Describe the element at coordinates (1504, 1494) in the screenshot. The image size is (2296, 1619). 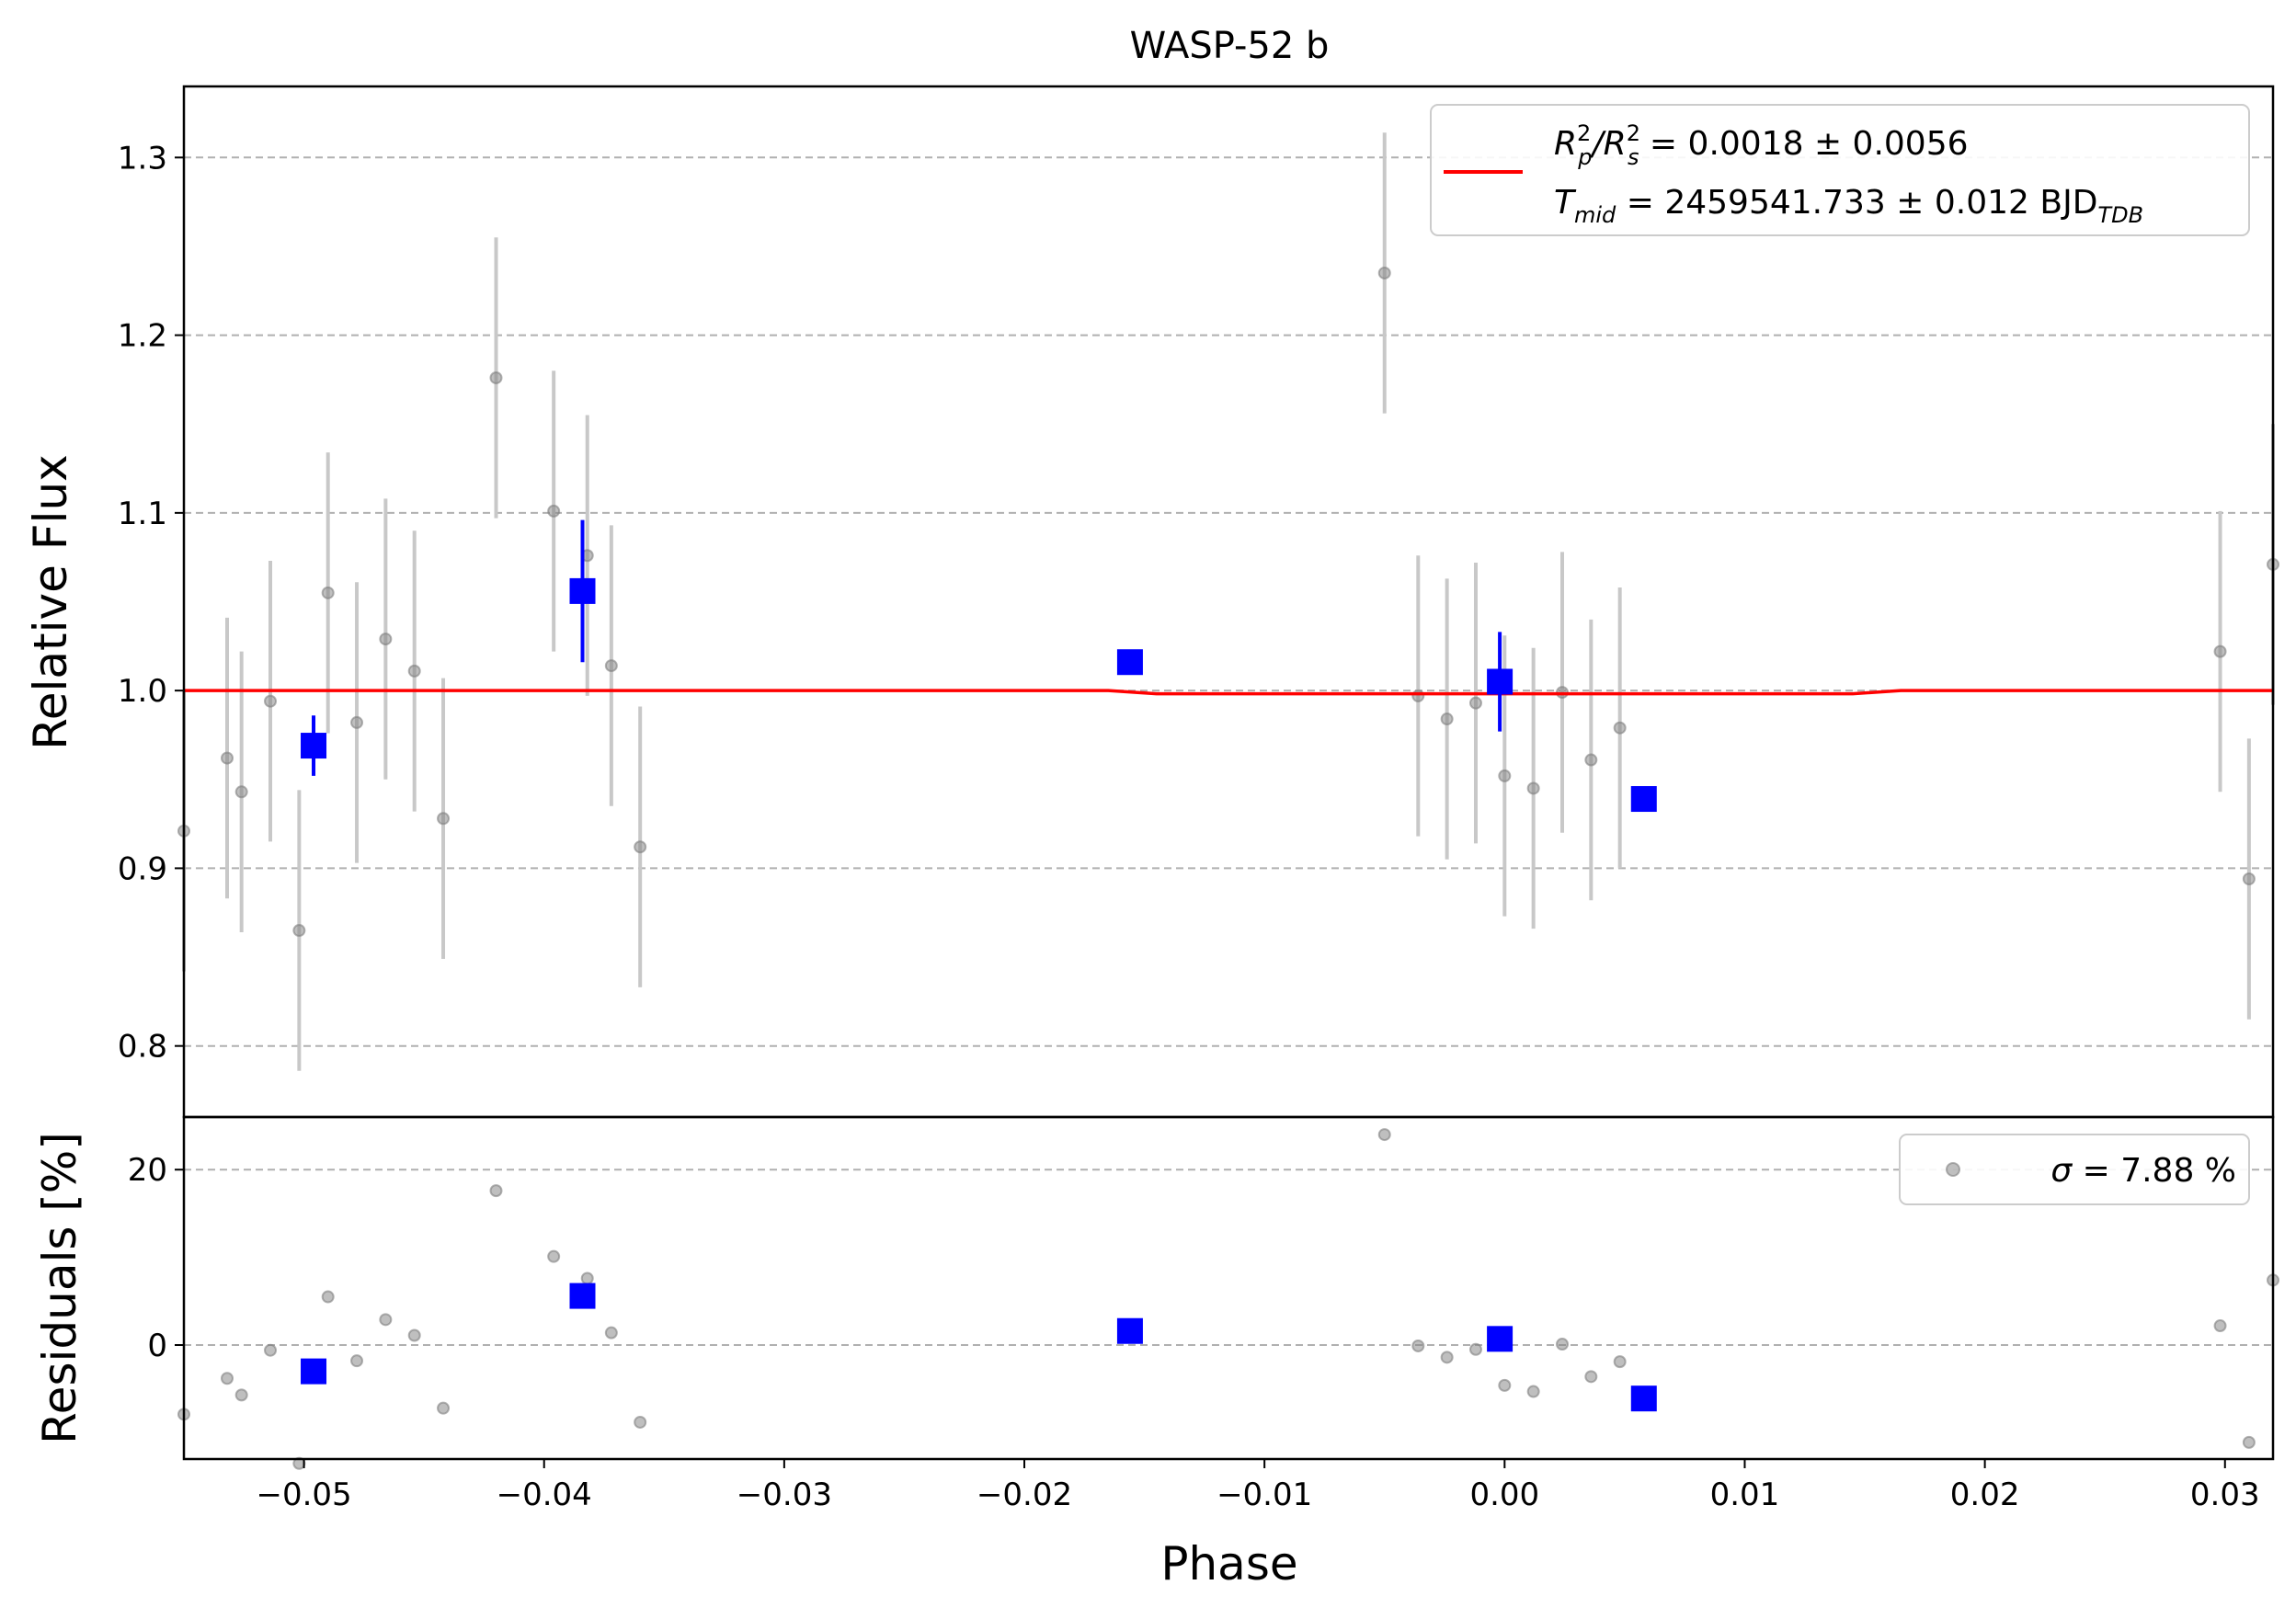
I see `x-tick-label: 0.00` at that location.